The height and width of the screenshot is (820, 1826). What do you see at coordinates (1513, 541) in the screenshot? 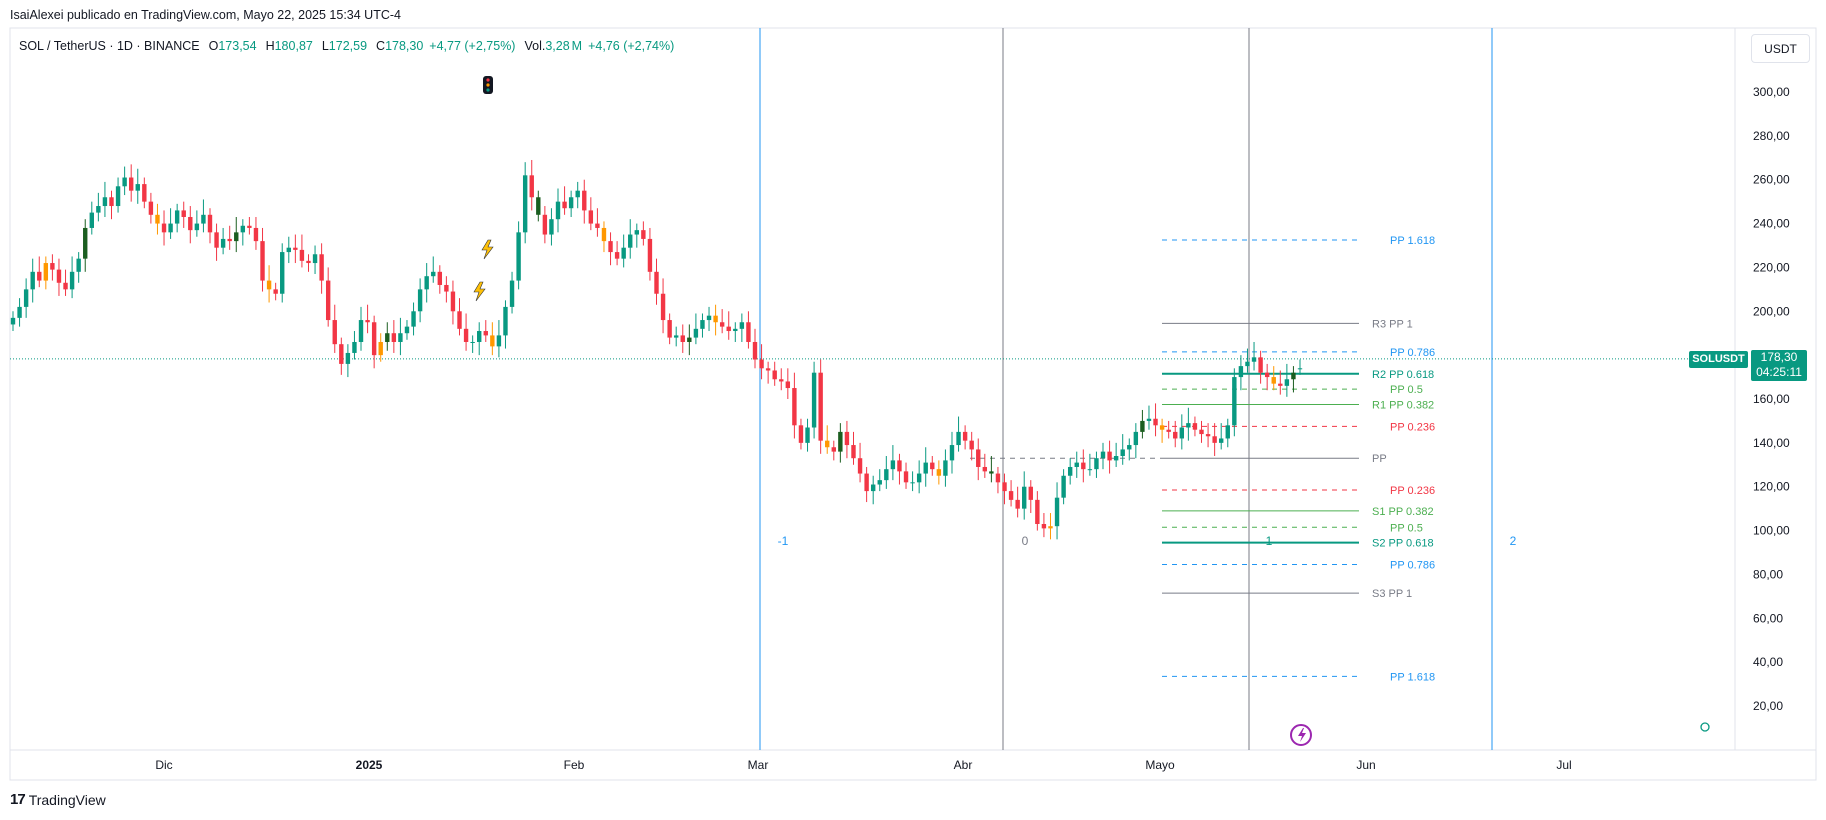
I see `cycle-label: 2` at bounding box center [1513, 541].